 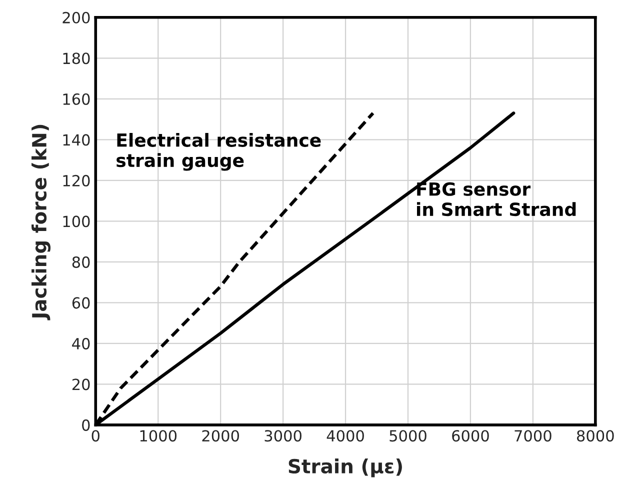 I want to click on y-tick-label: 180, so click(x=76, y=58).